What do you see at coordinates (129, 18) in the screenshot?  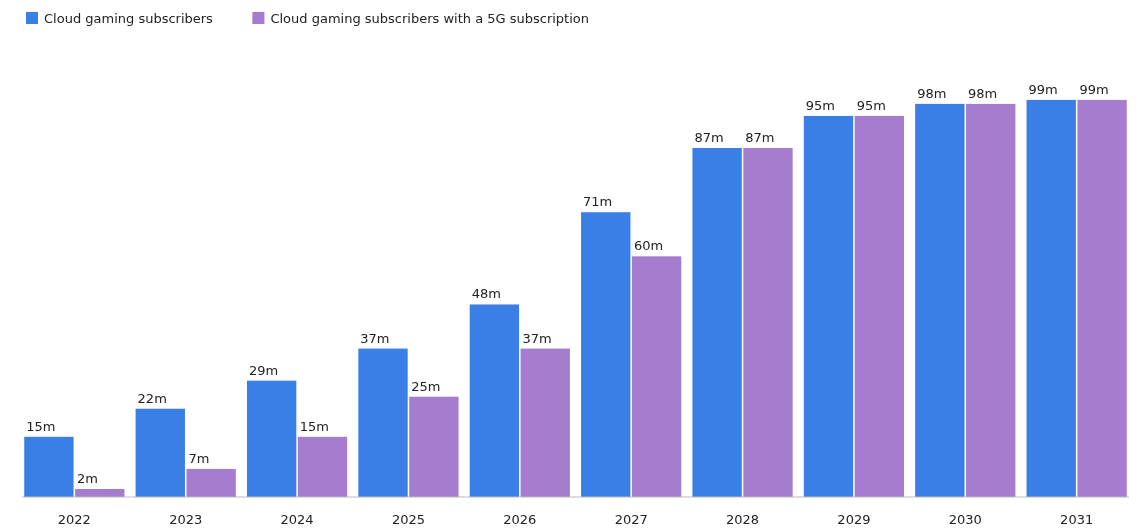 I see `legend-label: Cloud gaming subscribers` at bounding box center [129, 18].